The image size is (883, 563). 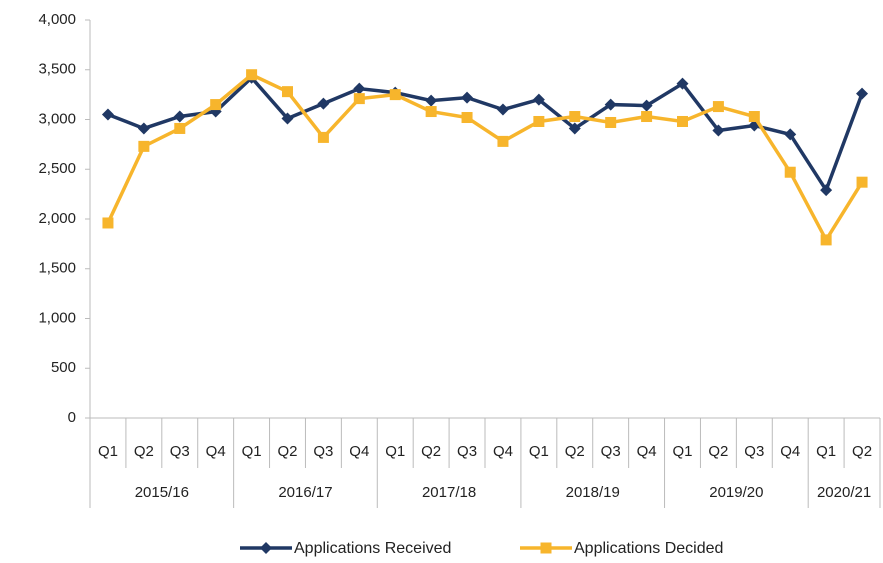 I want to click on legend-label: Applications Decided, so click(x=648, y=548).